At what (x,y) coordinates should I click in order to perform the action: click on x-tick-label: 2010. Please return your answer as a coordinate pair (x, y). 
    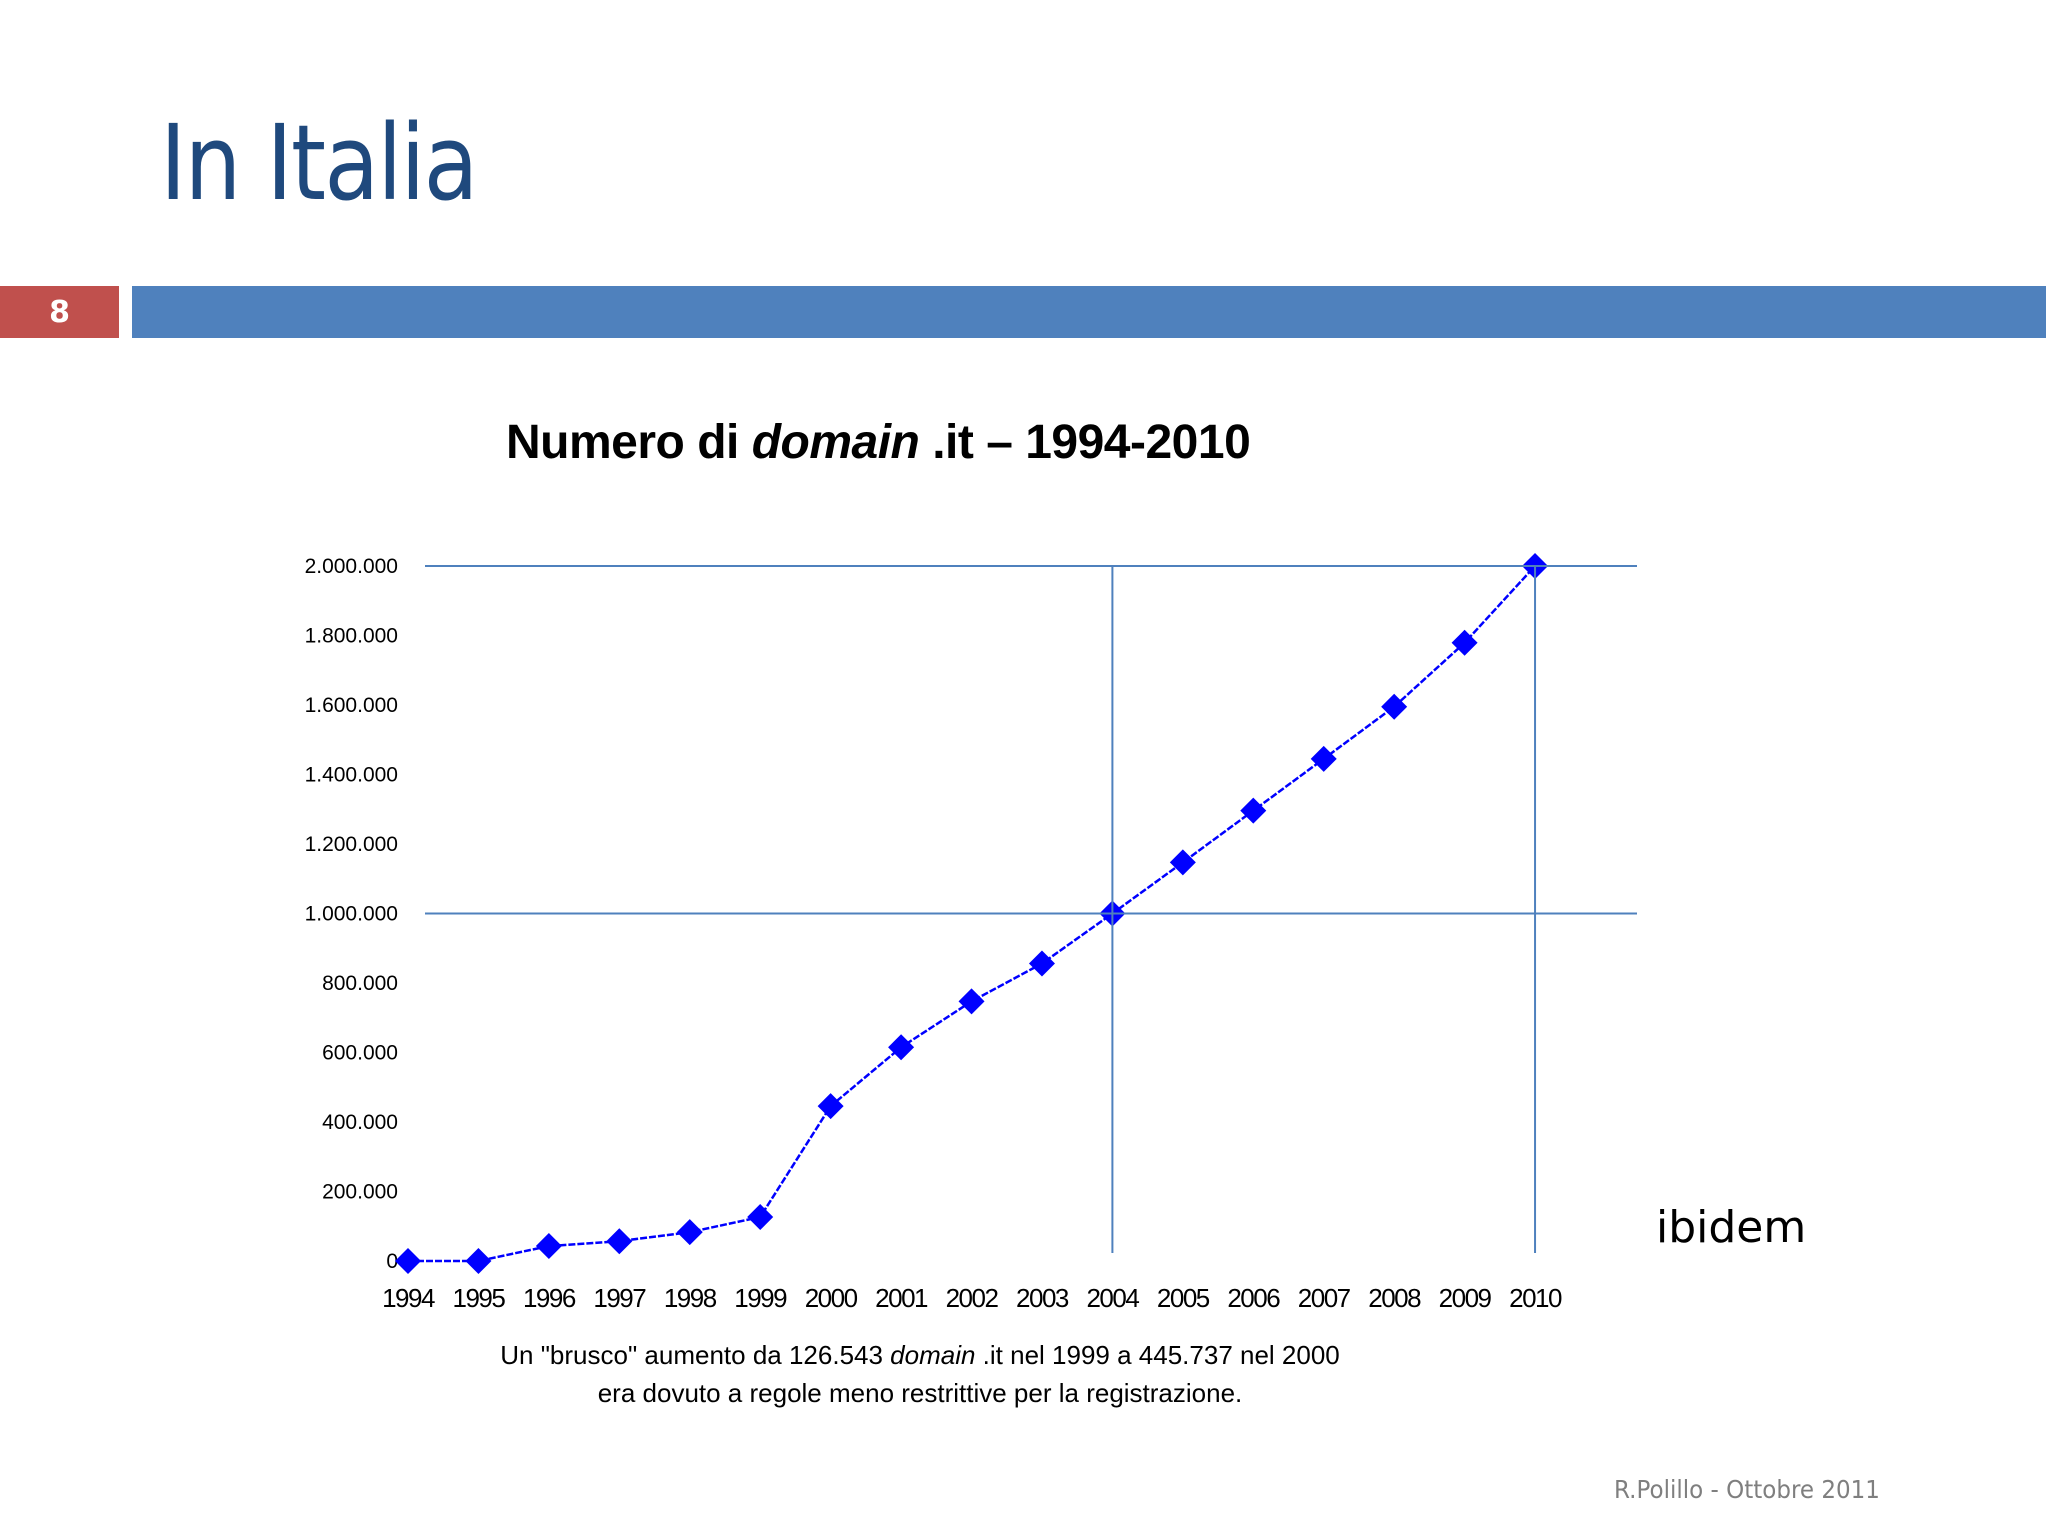
    Looking at the image, I should click on (1535, 1298).